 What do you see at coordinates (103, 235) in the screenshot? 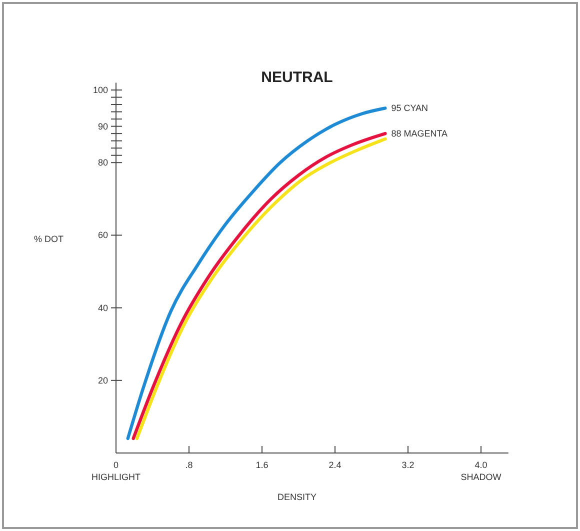
I see `y-tick-label: 60` at bounding box center [103, 235].